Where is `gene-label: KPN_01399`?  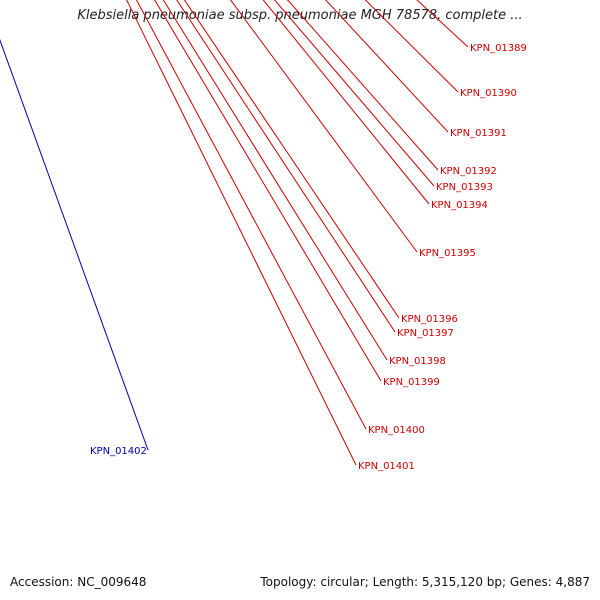
gene-label: KPN_01399 is located at coordinates (411, 382).